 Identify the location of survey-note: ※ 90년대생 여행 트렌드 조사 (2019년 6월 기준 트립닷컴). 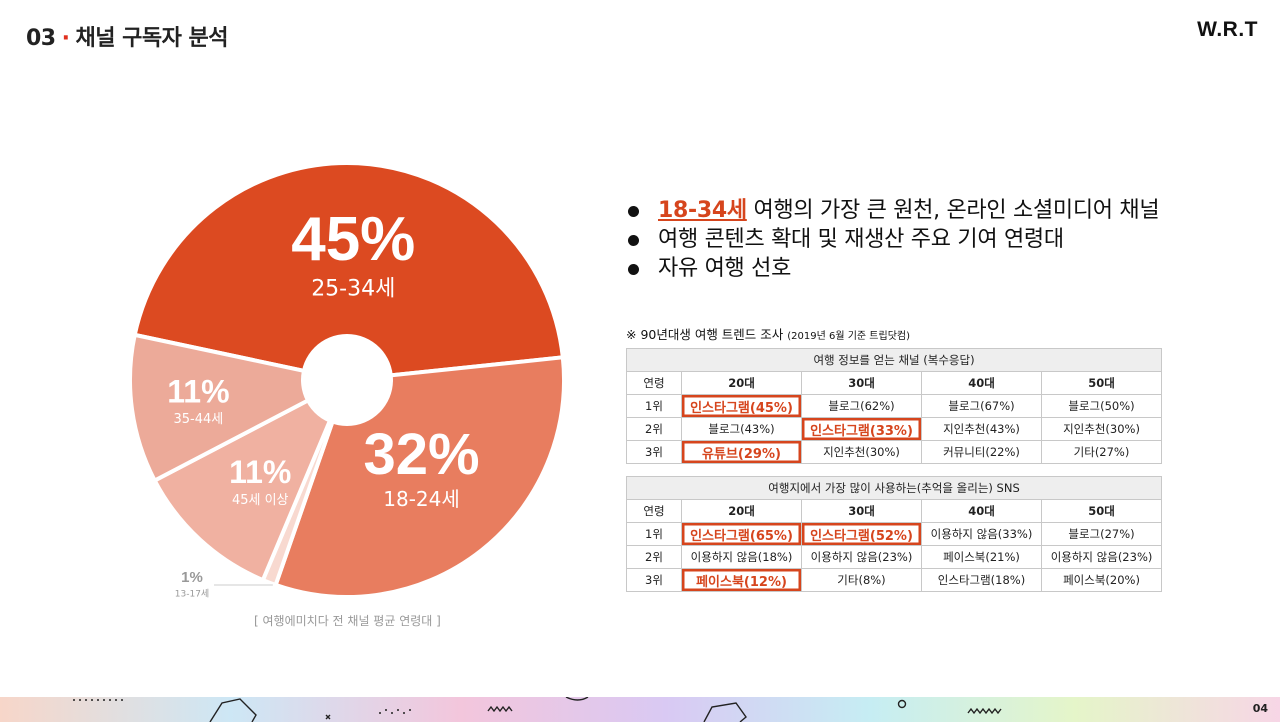
(768, 333).